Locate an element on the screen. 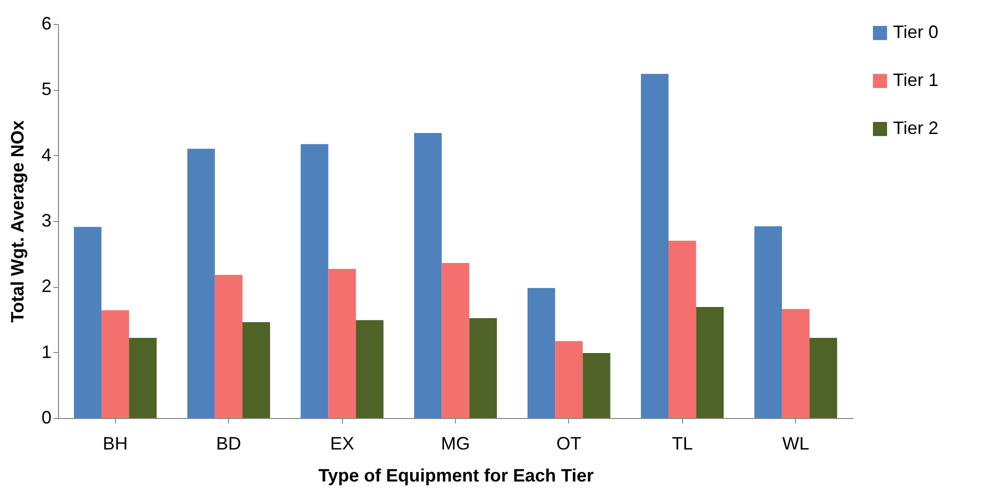  x-tick-label: OT is located at coordinates (569, 444).